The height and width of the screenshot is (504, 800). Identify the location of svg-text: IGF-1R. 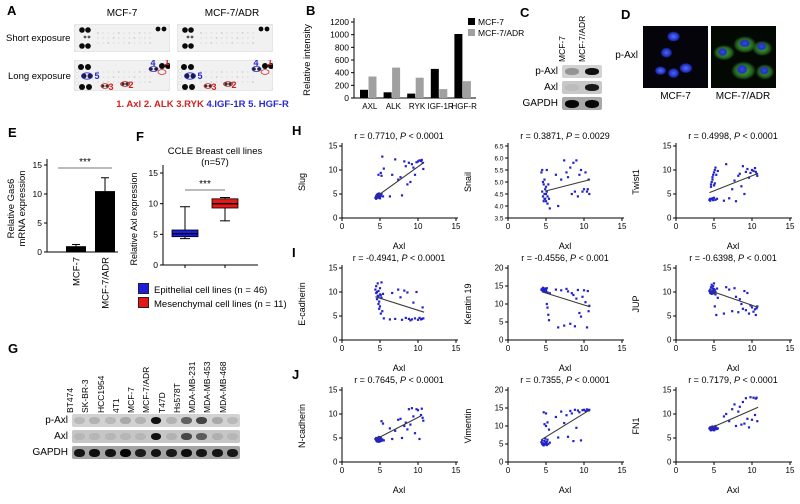
(440, 106).